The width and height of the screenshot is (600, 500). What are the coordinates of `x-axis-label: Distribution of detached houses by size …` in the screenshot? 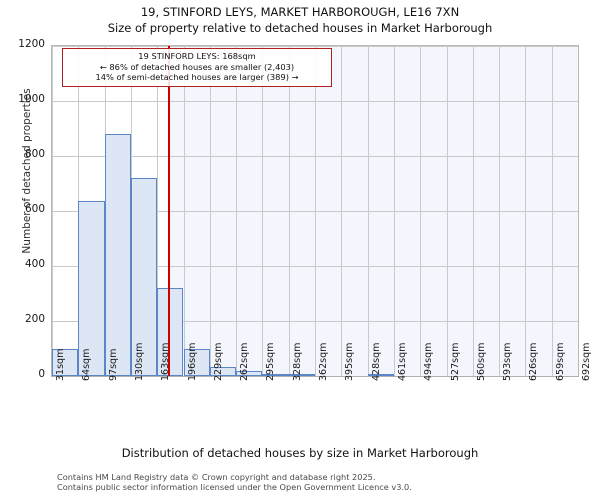 It's located at (300, 453).